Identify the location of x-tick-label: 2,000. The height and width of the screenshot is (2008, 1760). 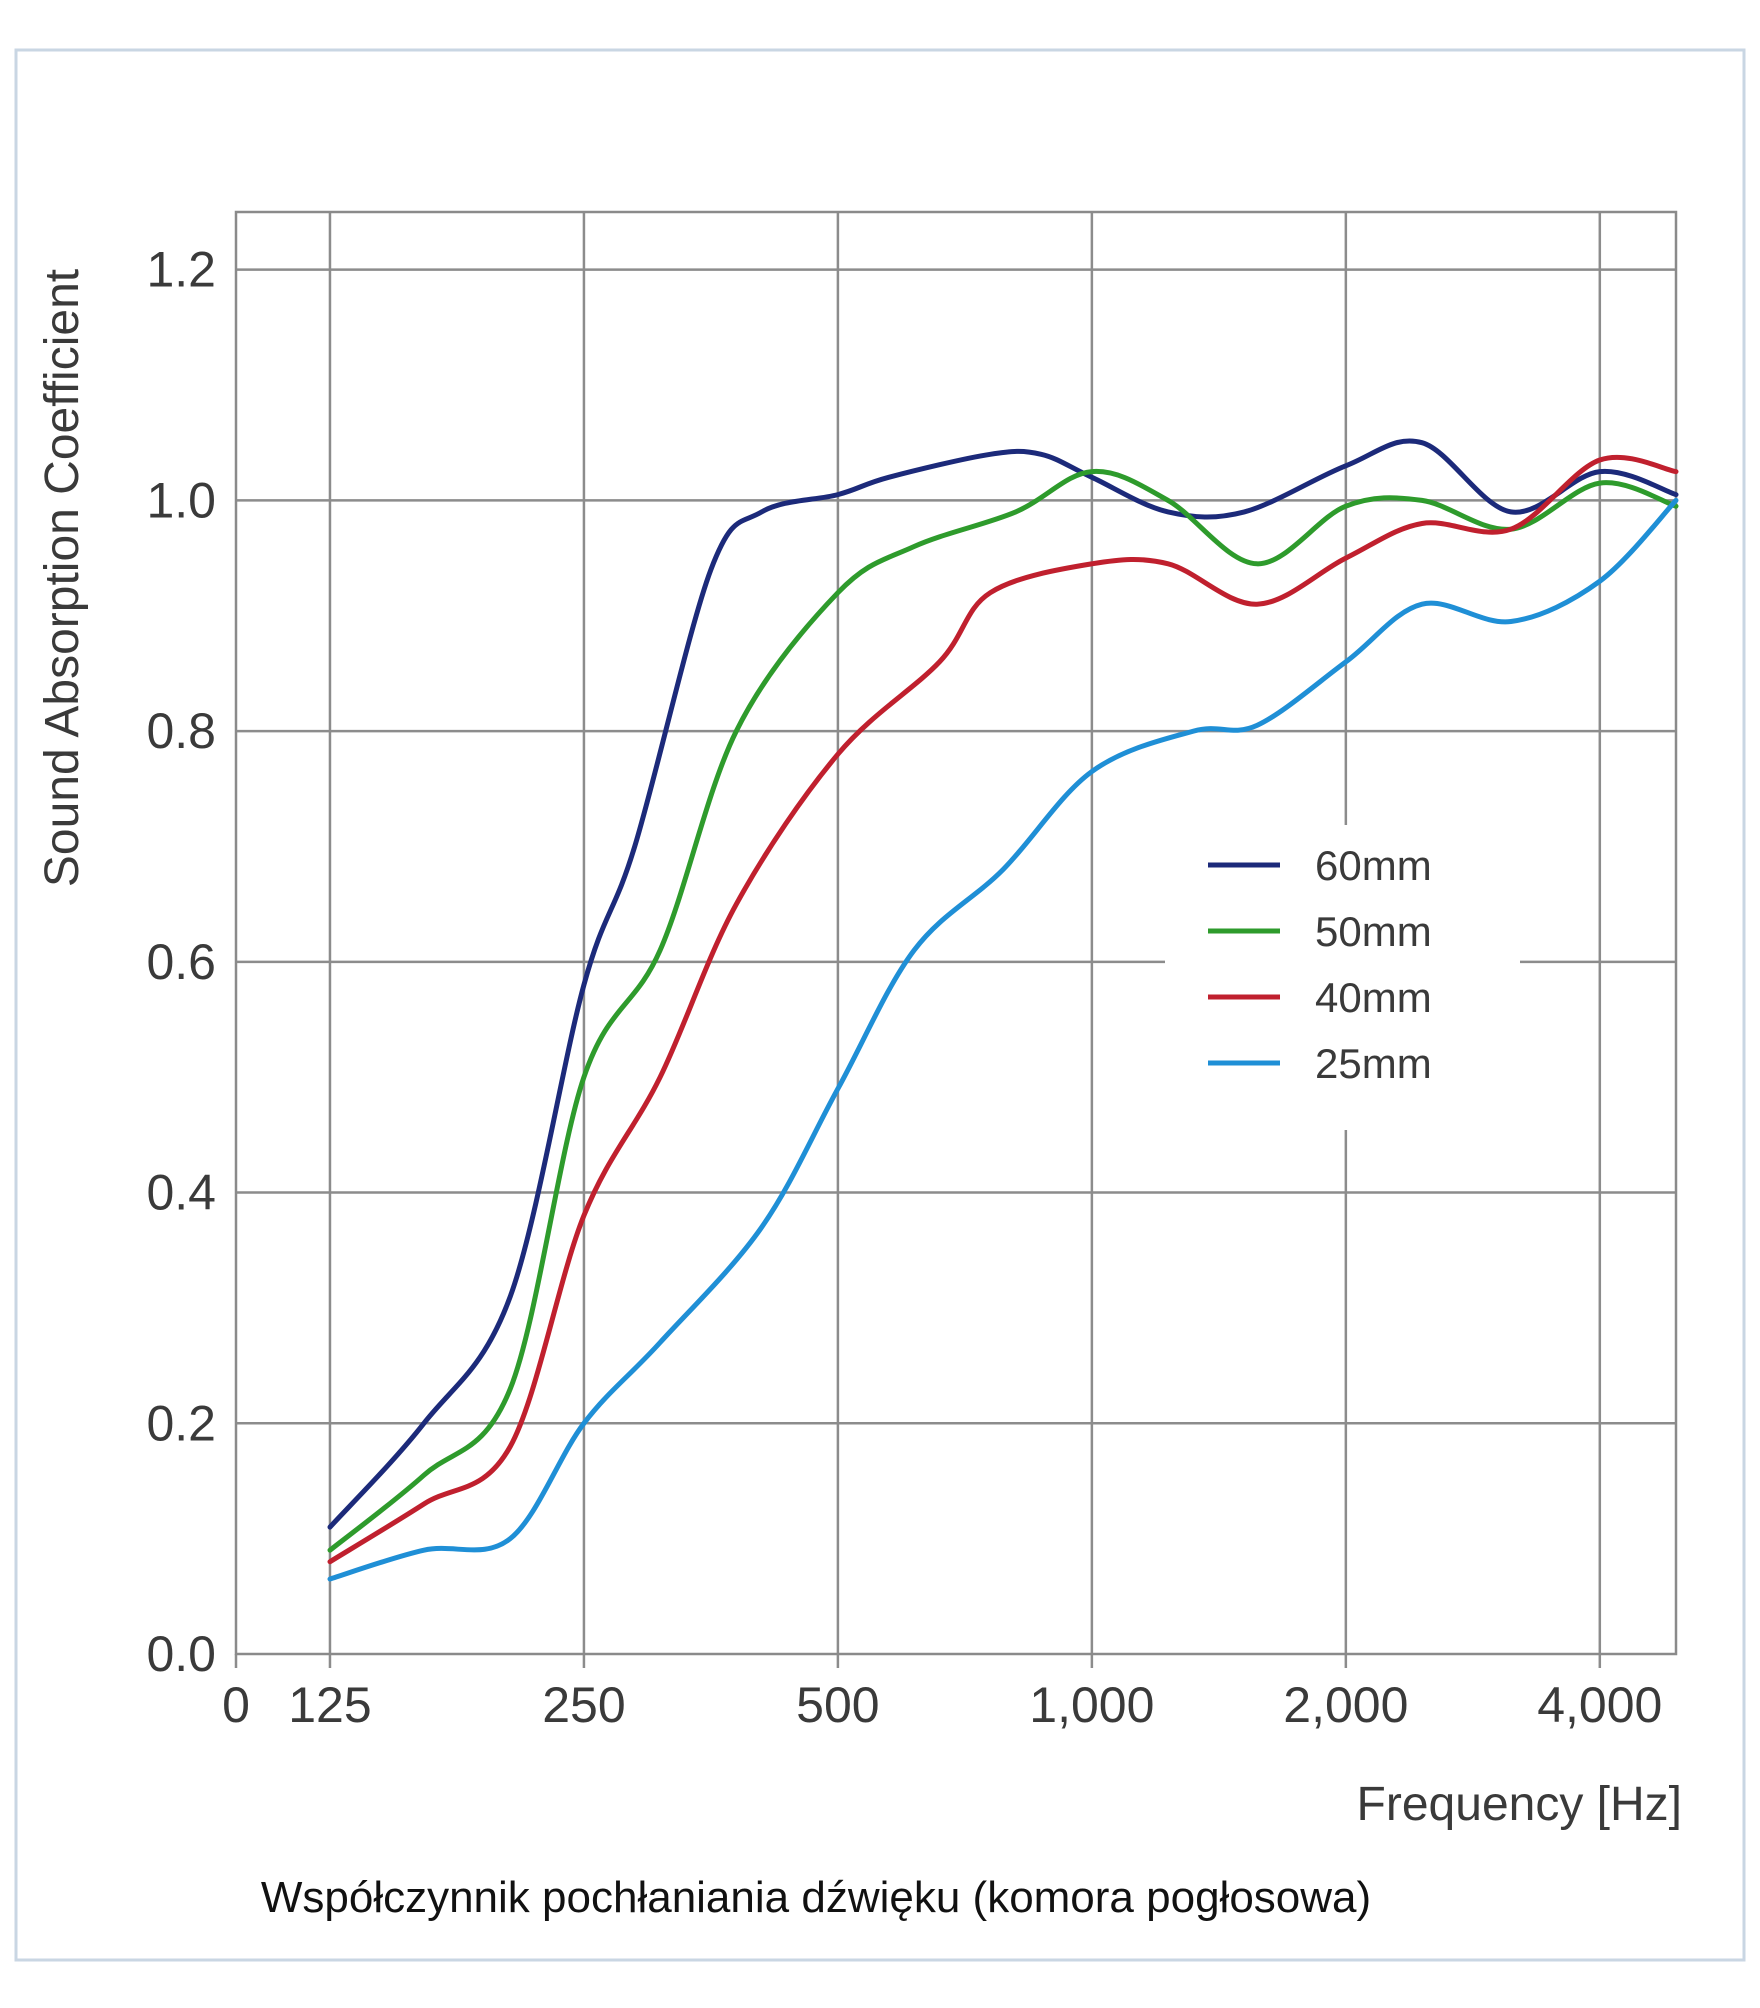
(1345, 1705).